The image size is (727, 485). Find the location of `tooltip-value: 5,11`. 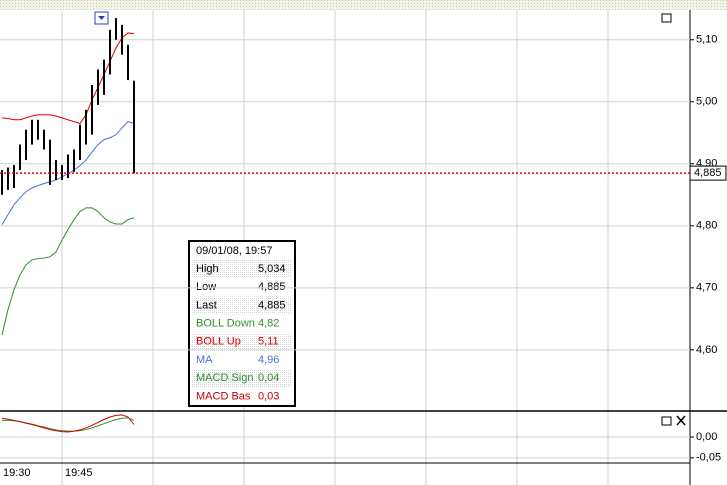

tooltip-value: 5,11 is located at coordinates (268, 342).